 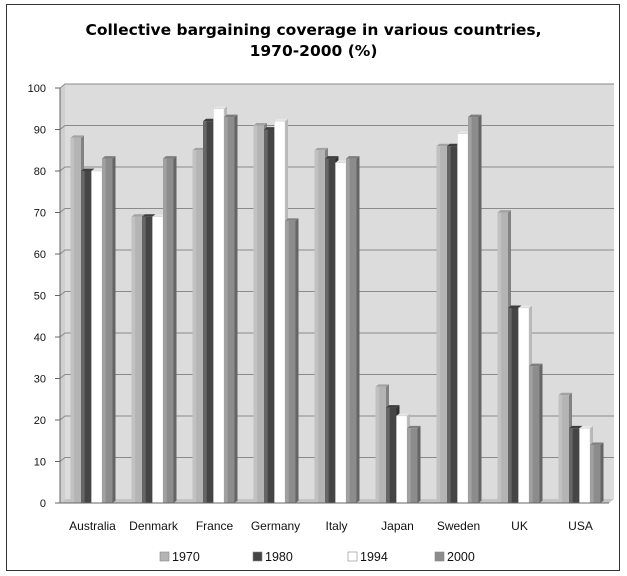 What do you see at coordinates (336, 526) in the screenshot?
I see `x-tick-label-italy: Italy` at bounding box center [336, 526].